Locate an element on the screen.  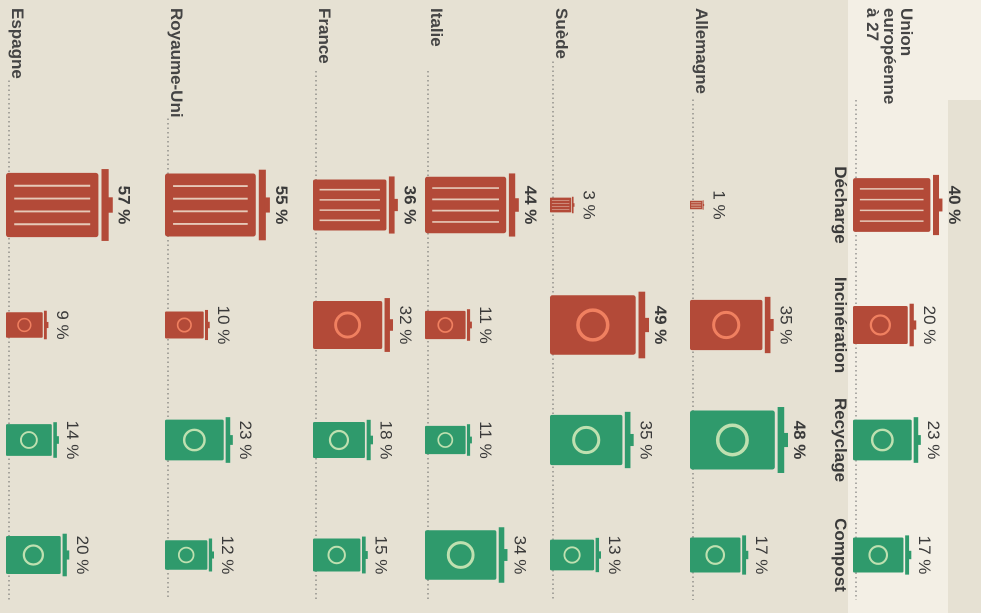
country-label: Union européenne à 27 is located at coordinates (889, 56).